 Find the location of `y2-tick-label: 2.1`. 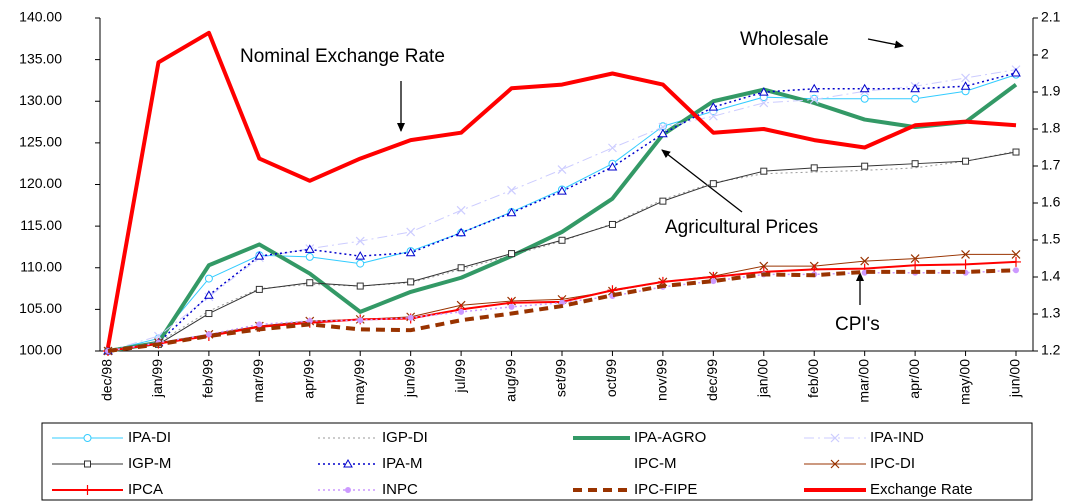

y2-tick-label: 2.1 is located at coordinates (1051, 17).